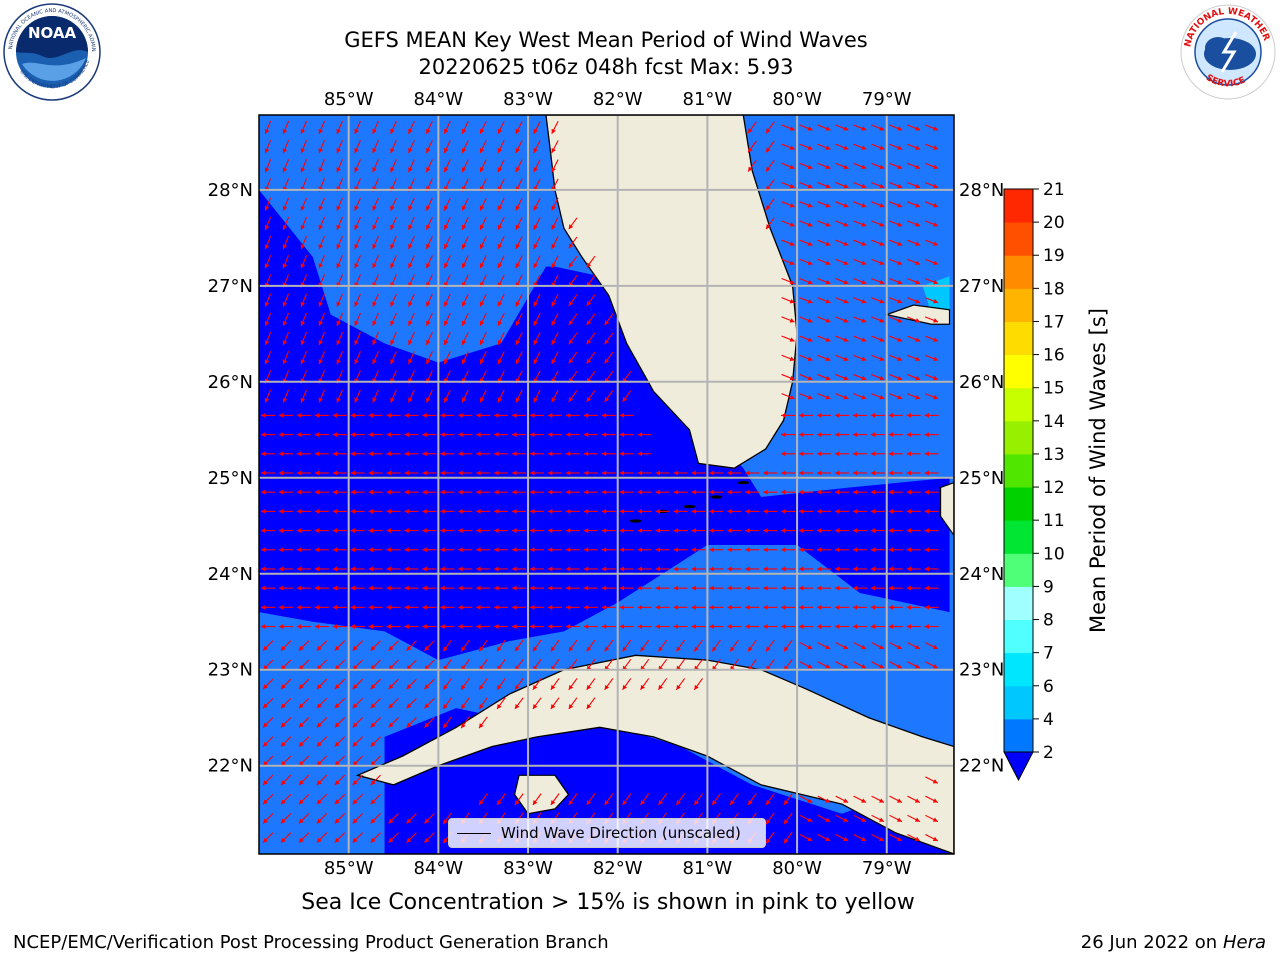  Describe the element at coordinates (1048, 753) in the screenshot. I see `colorbar-tick-label: 2` at that location.